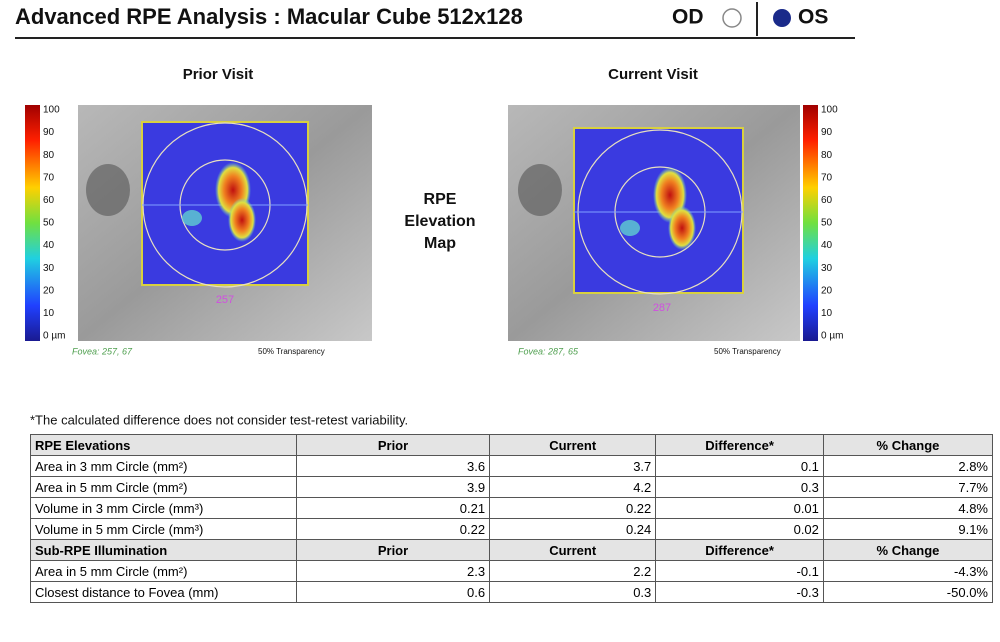 This screenshot has width=1000, height=642. What do you see at coordinates (739, 571) in the screenshot?
I see `cell: -0.1` at bounding box center [739, 571].